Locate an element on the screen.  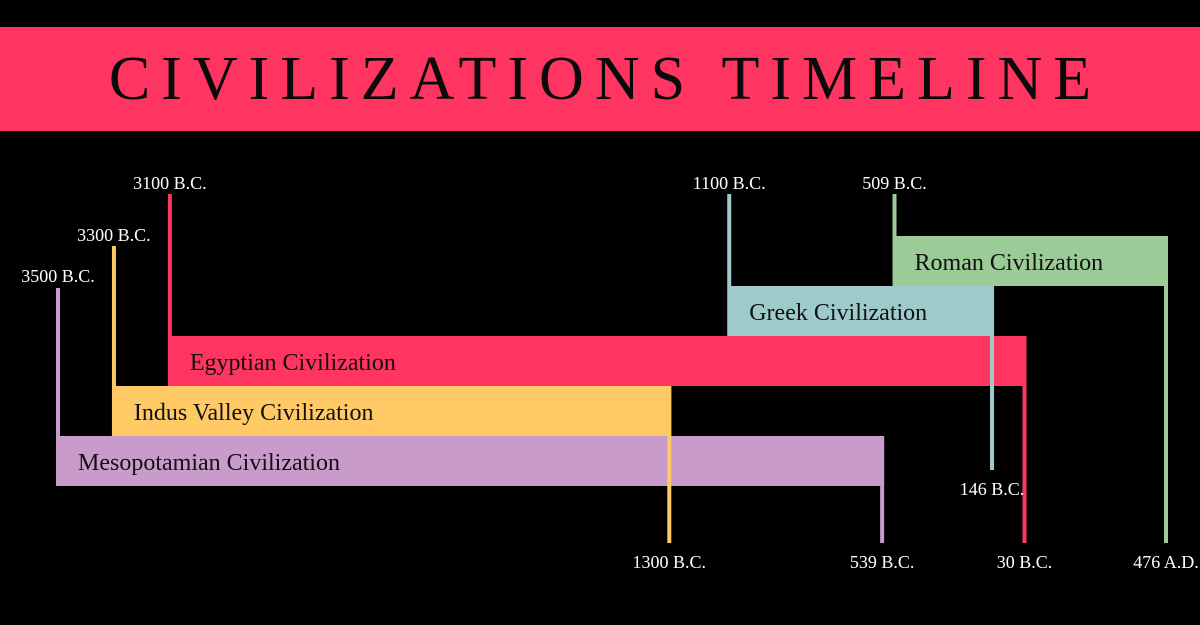
egyptian-bar is located at coordinates (597, 361).